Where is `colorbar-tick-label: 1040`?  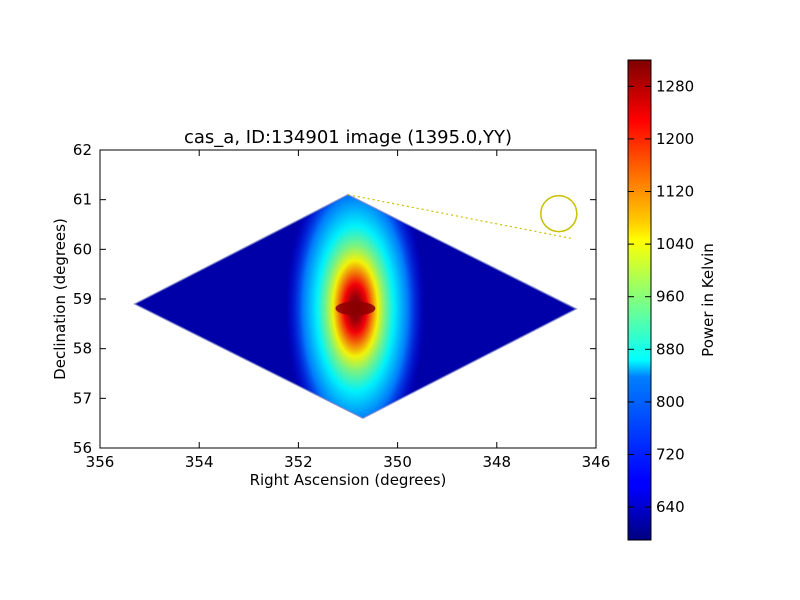
colorbar-tick-label: 1040 is located at coordinates (675, 244).